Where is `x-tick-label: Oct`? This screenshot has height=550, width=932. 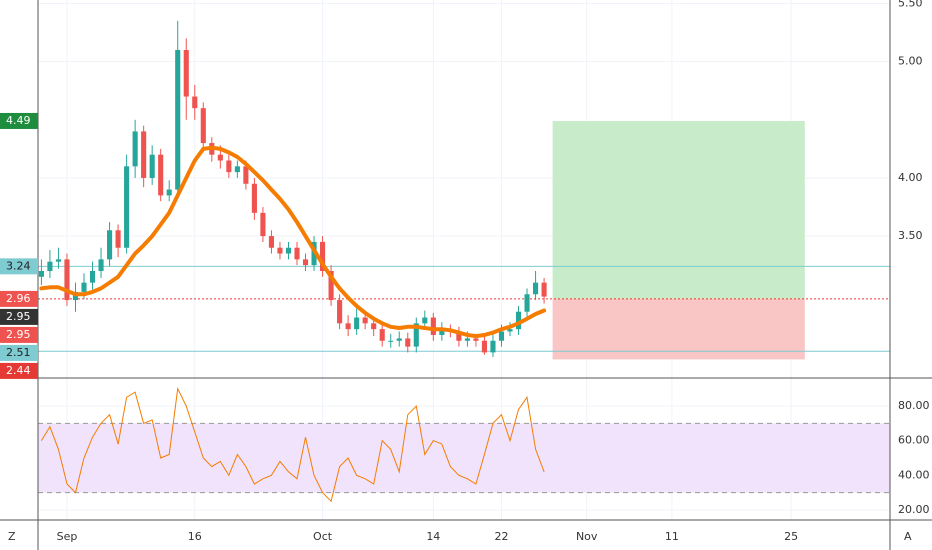
x-tick-label: Oct is located at coordinates (323, 536).